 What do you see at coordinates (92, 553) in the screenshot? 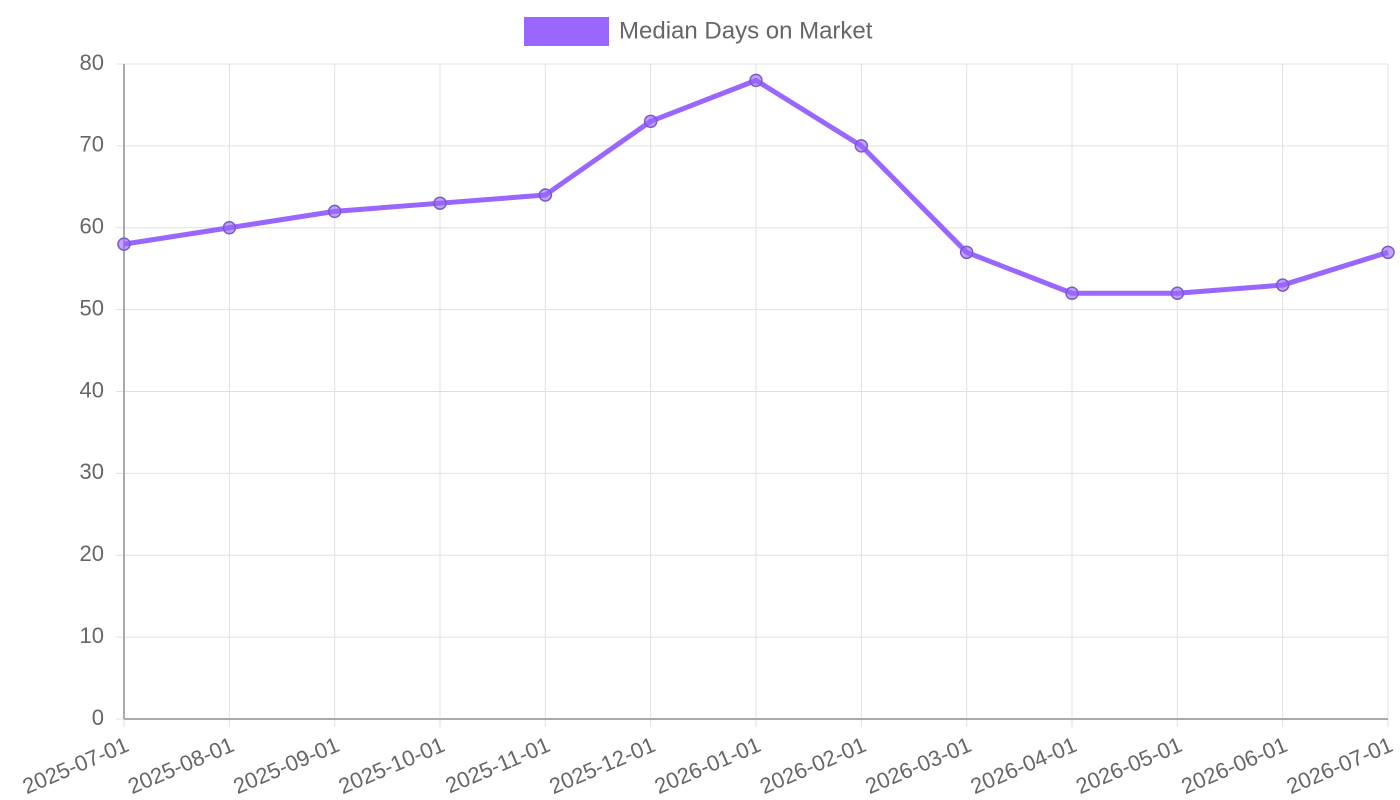
I see `y-tick-label: 20` at bounding box center [92, 553].